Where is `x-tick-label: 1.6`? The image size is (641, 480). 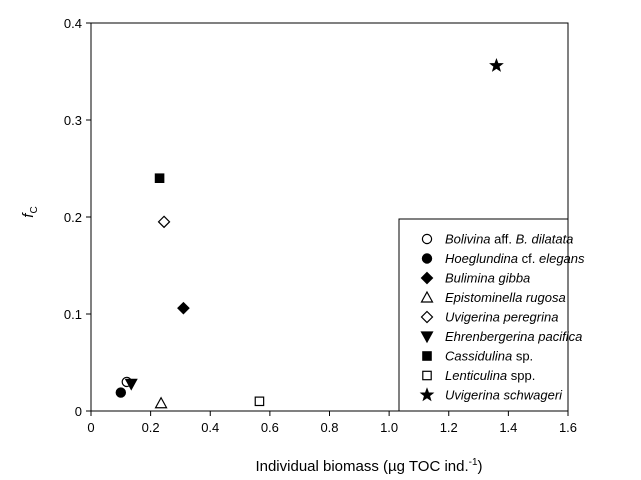 x-tick-label: 1.6 is located at coordinates (568, 427).